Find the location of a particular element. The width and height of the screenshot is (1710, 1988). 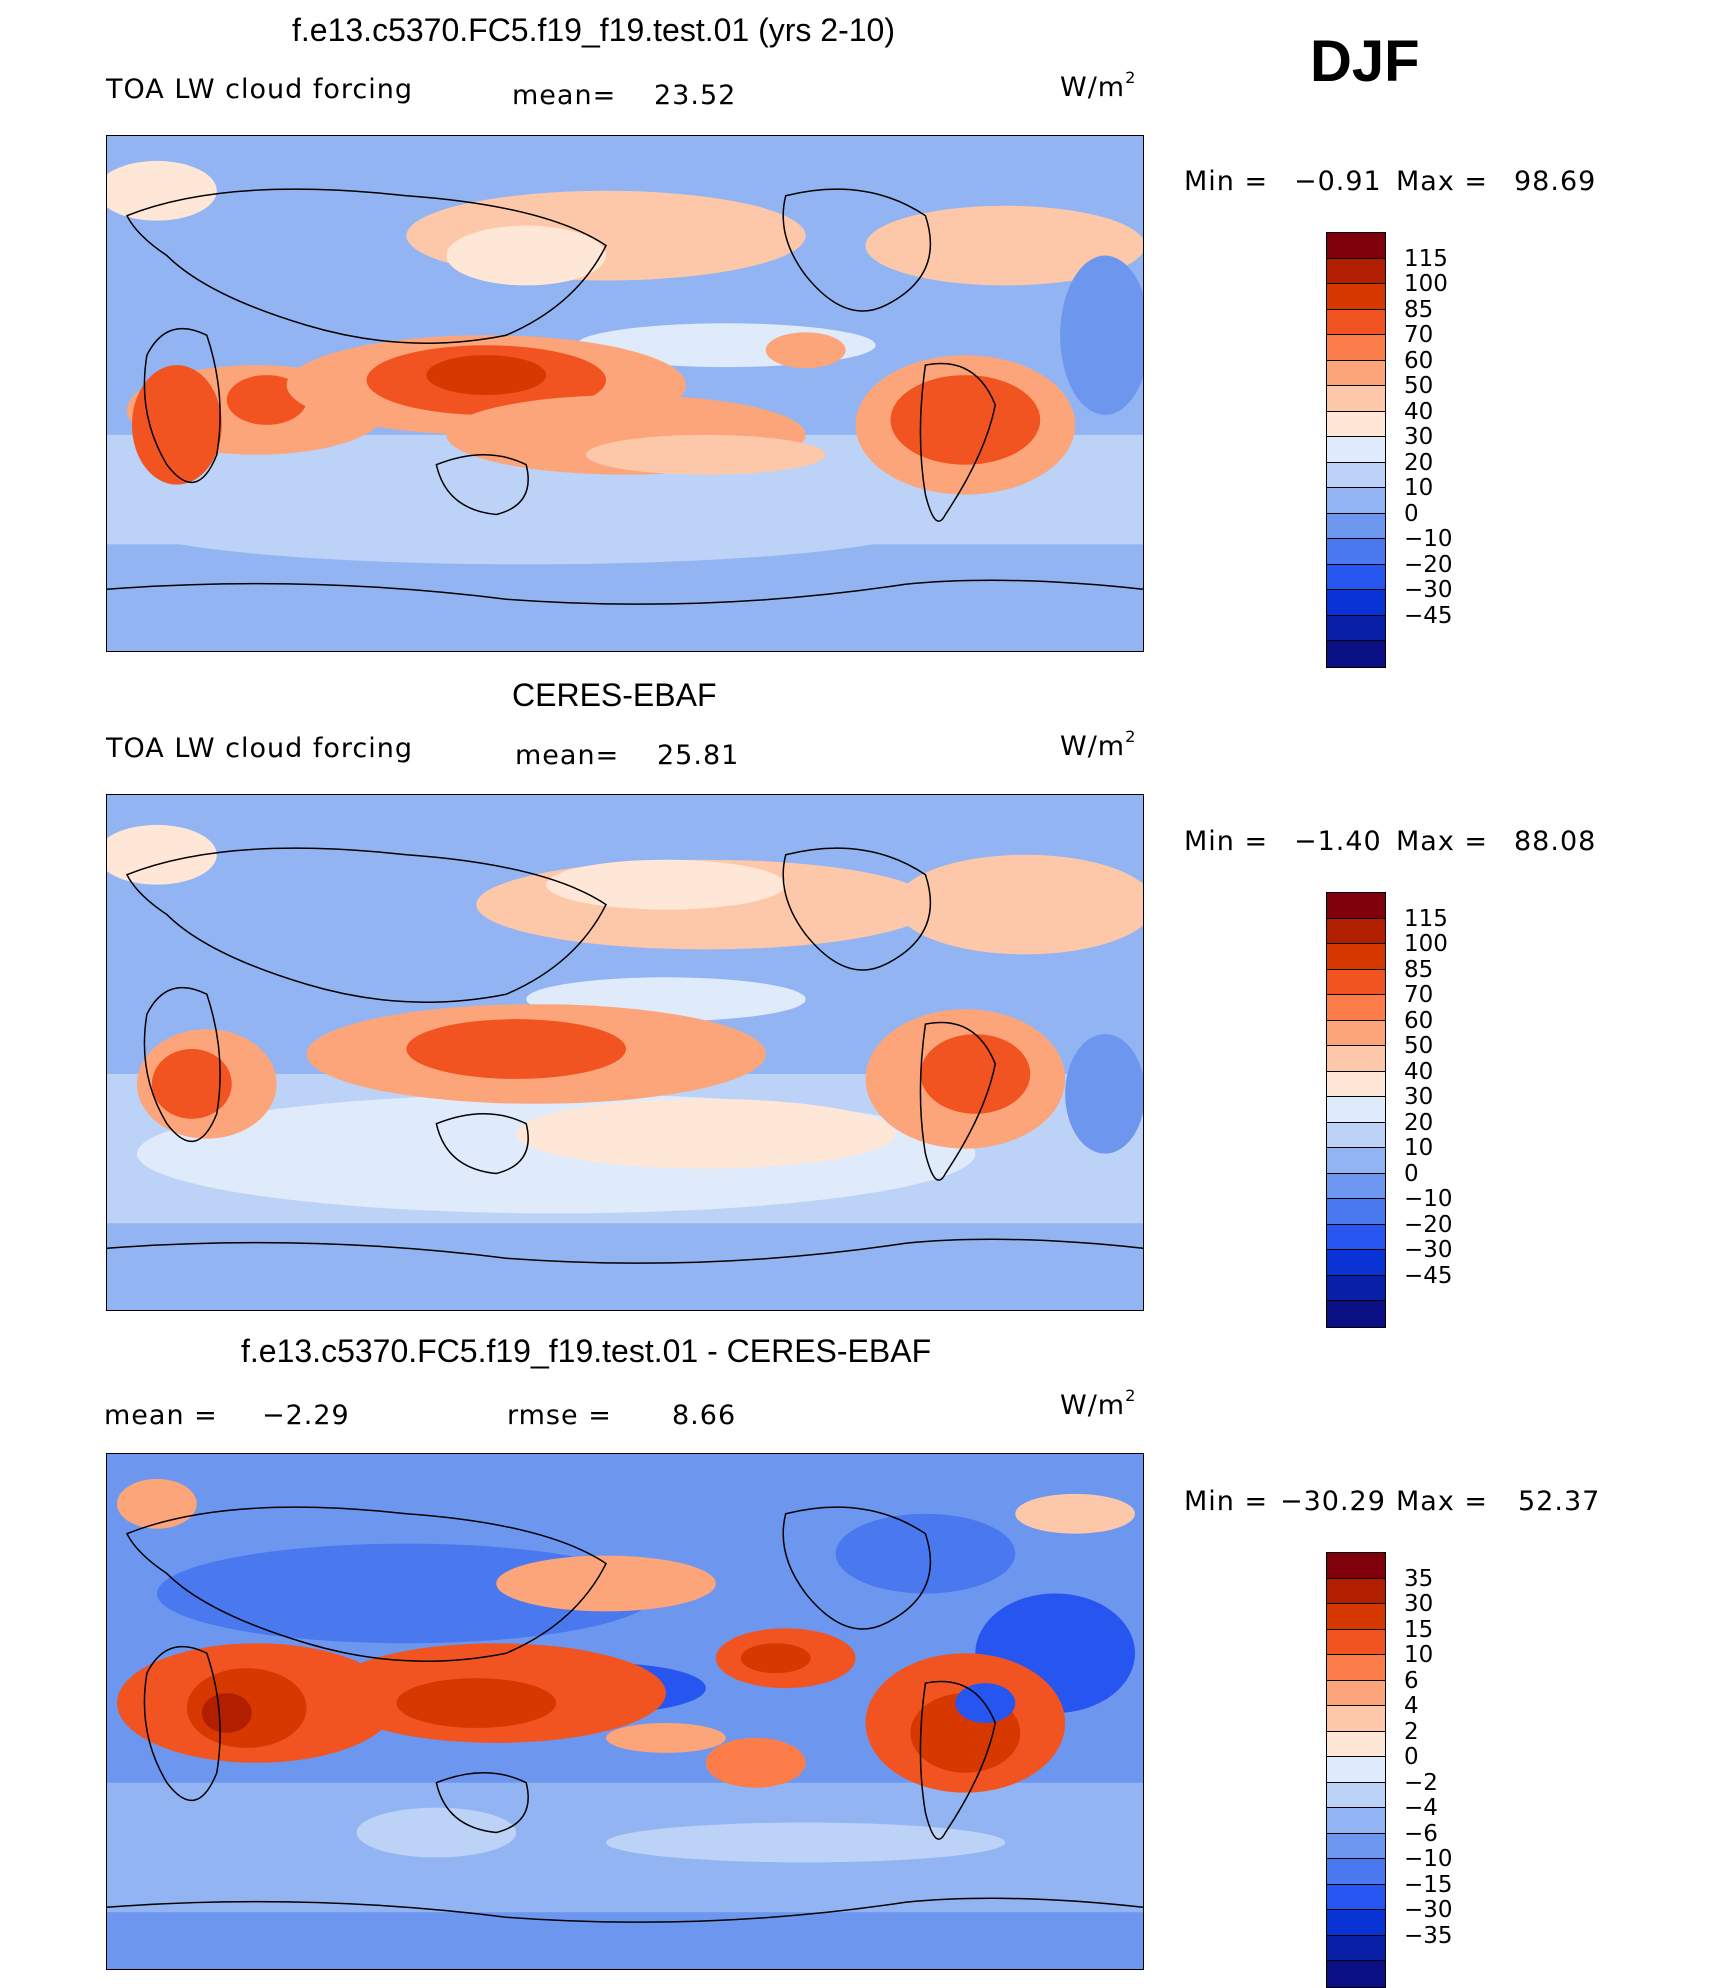

colorbar-tick-label: −2 is located at coordinates (1421, 1782).